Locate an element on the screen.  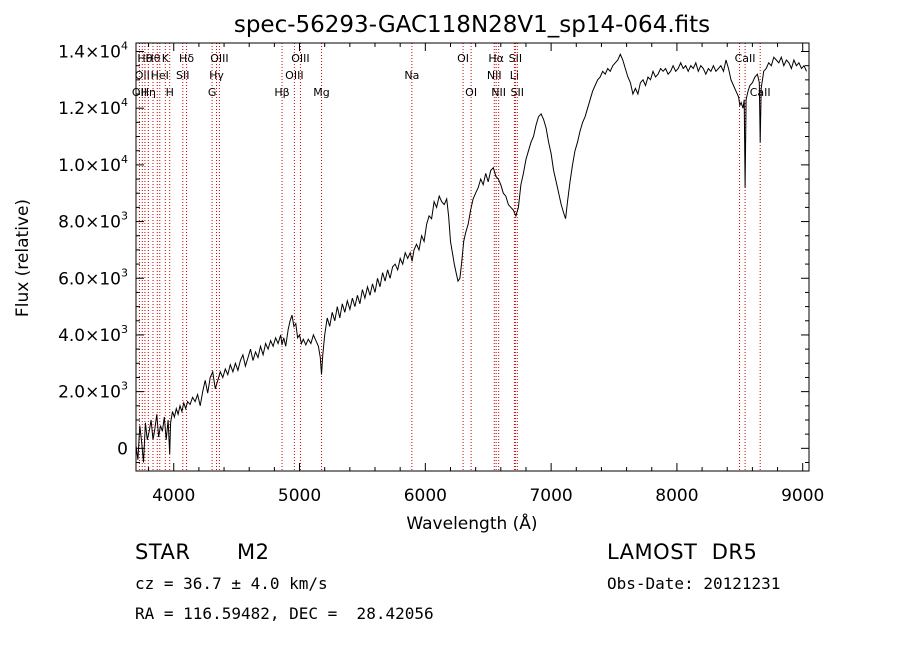
x-tick-label: 5000 is located at coordinates (299, 496).